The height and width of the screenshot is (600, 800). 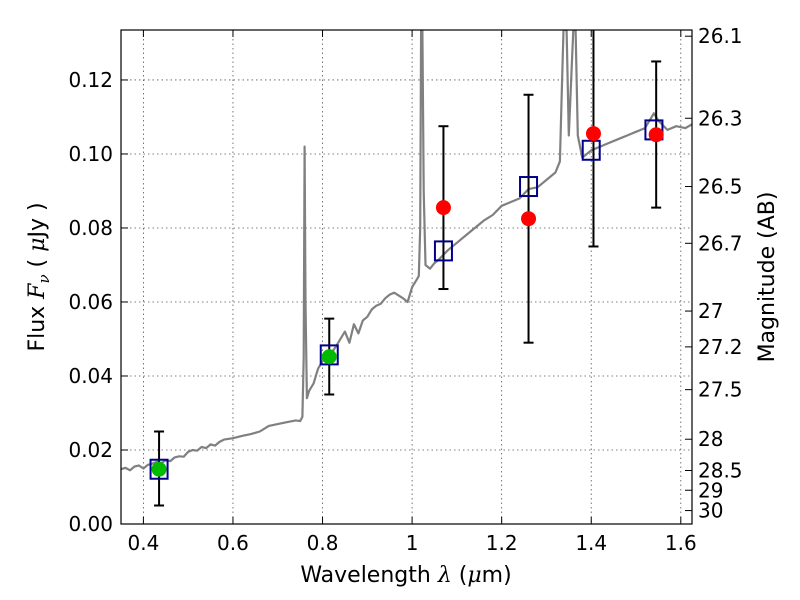 What do you see at coordinates (90, 228) in the screenshot?
I see `y-tick-label: 0.08` at bounding box center [90, 228].